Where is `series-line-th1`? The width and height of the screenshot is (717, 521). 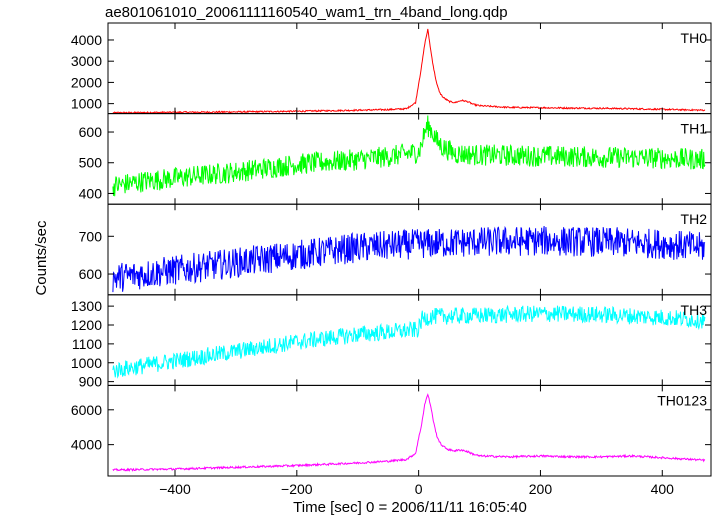 series-line-th1 is located at coordinates (409, 156).